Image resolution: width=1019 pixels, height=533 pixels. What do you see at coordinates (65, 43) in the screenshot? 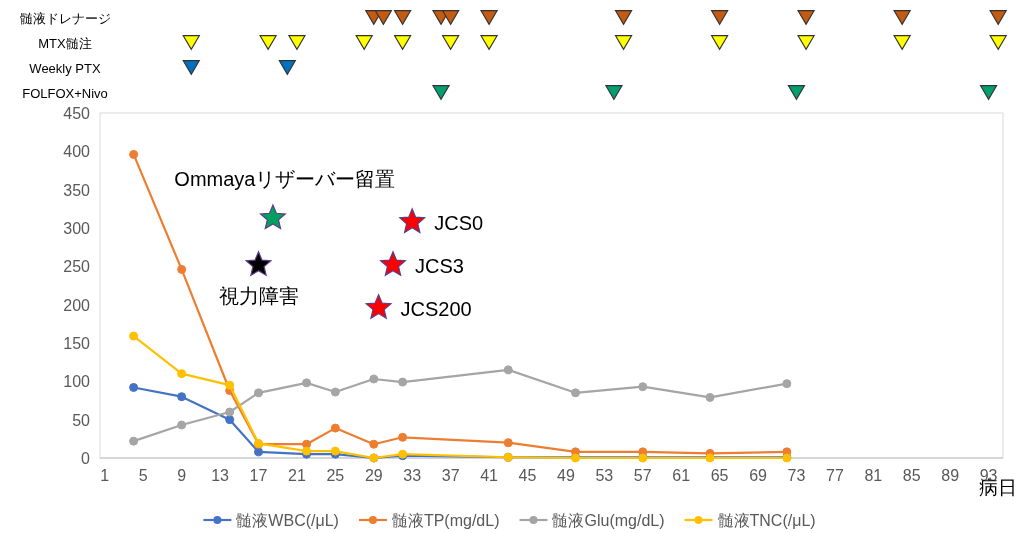
I see `y-tick-label: MTX髄注` at bounding box center [65, 43].